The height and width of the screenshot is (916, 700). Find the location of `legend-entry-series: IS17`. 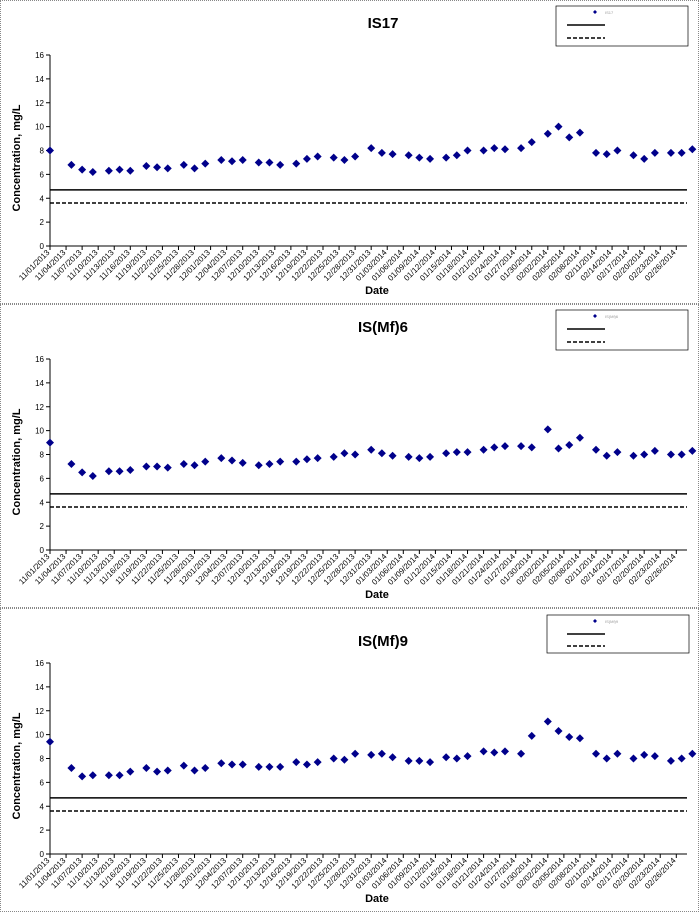

legend-entry-series: IS17 is located at coordinates (609, 12).